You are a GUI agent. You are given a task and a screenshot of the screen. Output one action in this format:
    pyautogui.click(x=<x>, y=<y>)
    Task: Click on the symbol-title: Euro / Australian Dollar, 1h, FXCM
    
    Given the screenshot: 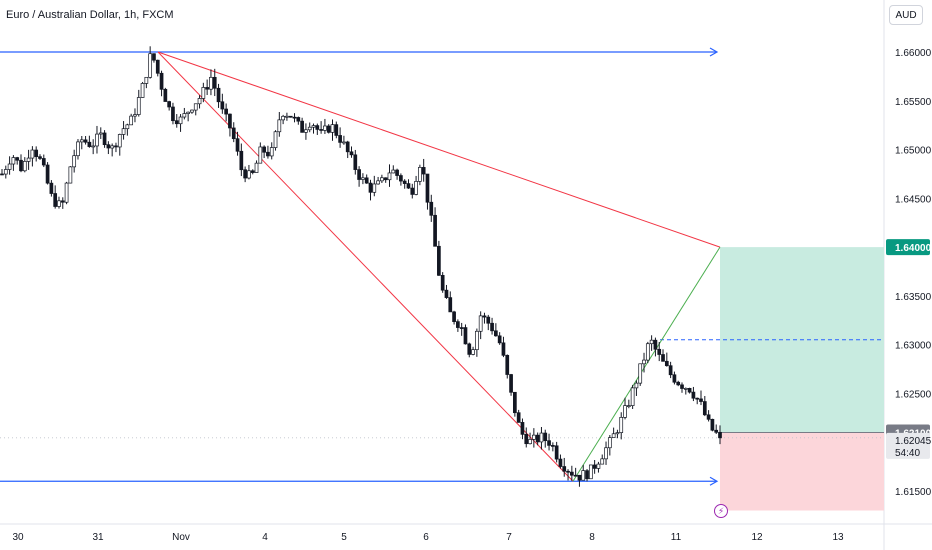 What is the action you would take?
    pyautogui.click(x=90, y=15)
    